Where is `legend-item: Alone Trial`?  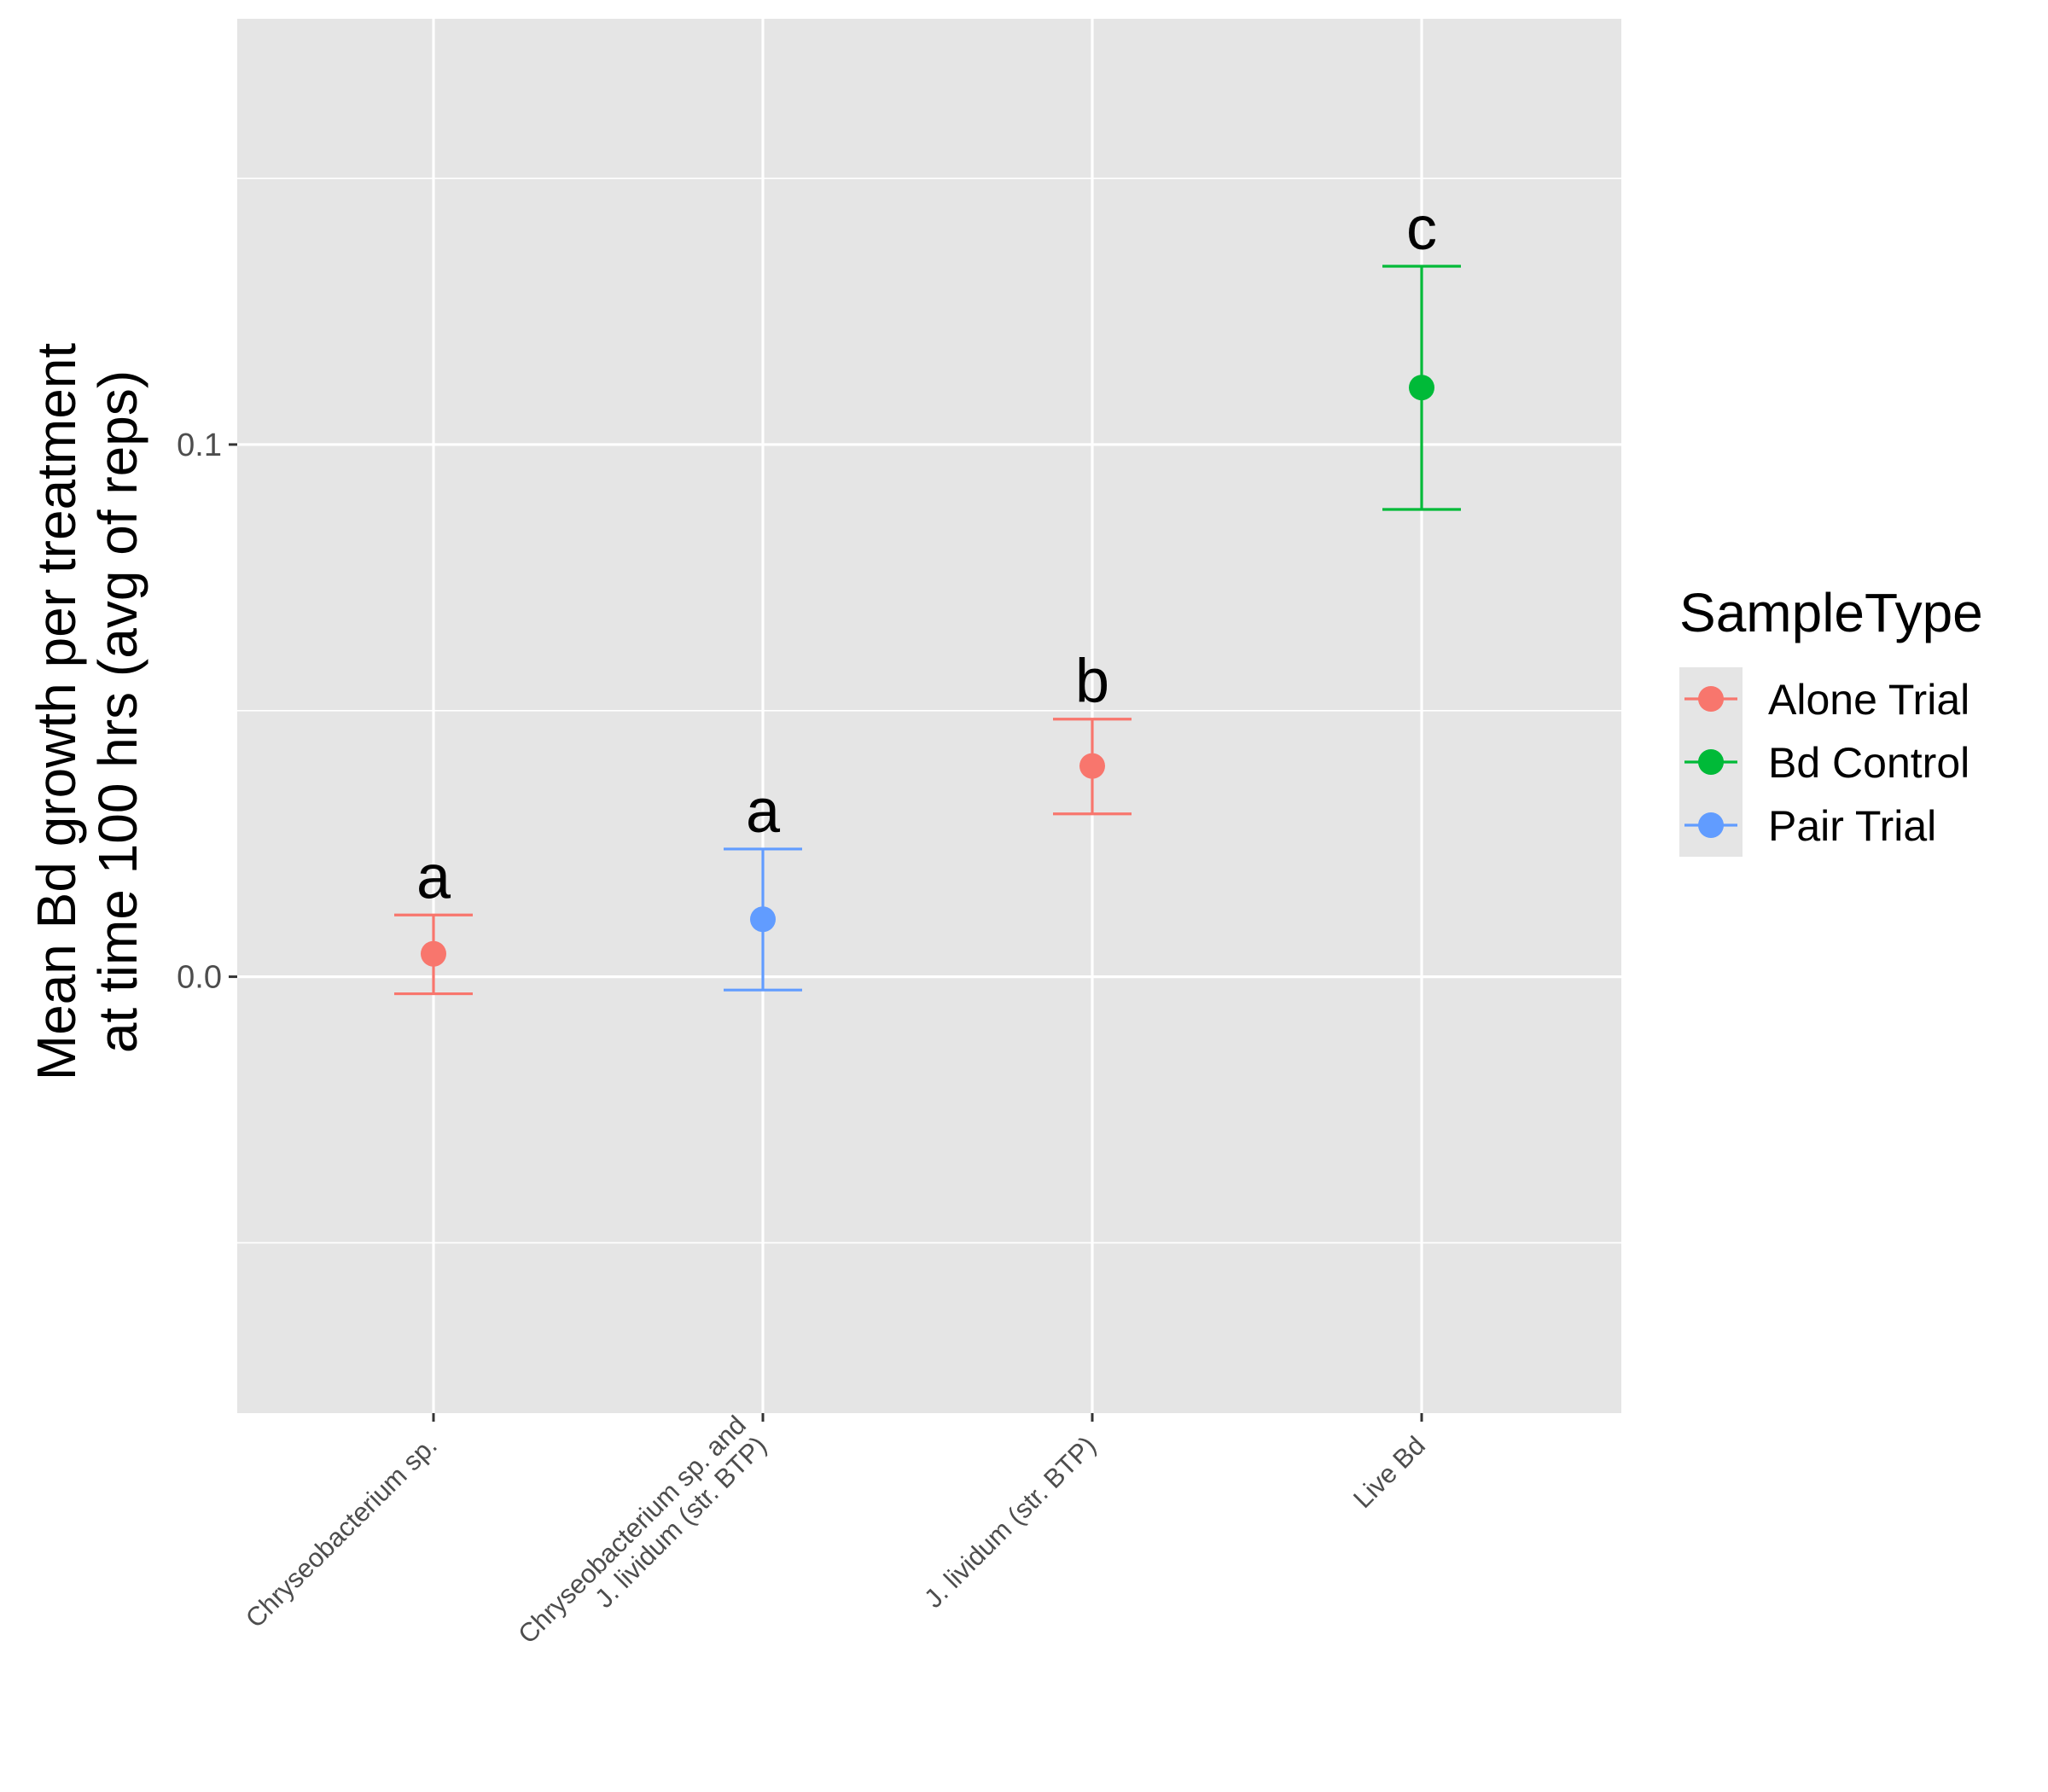 legend-item: Alone Trial is located at coordinates (1824, 698).